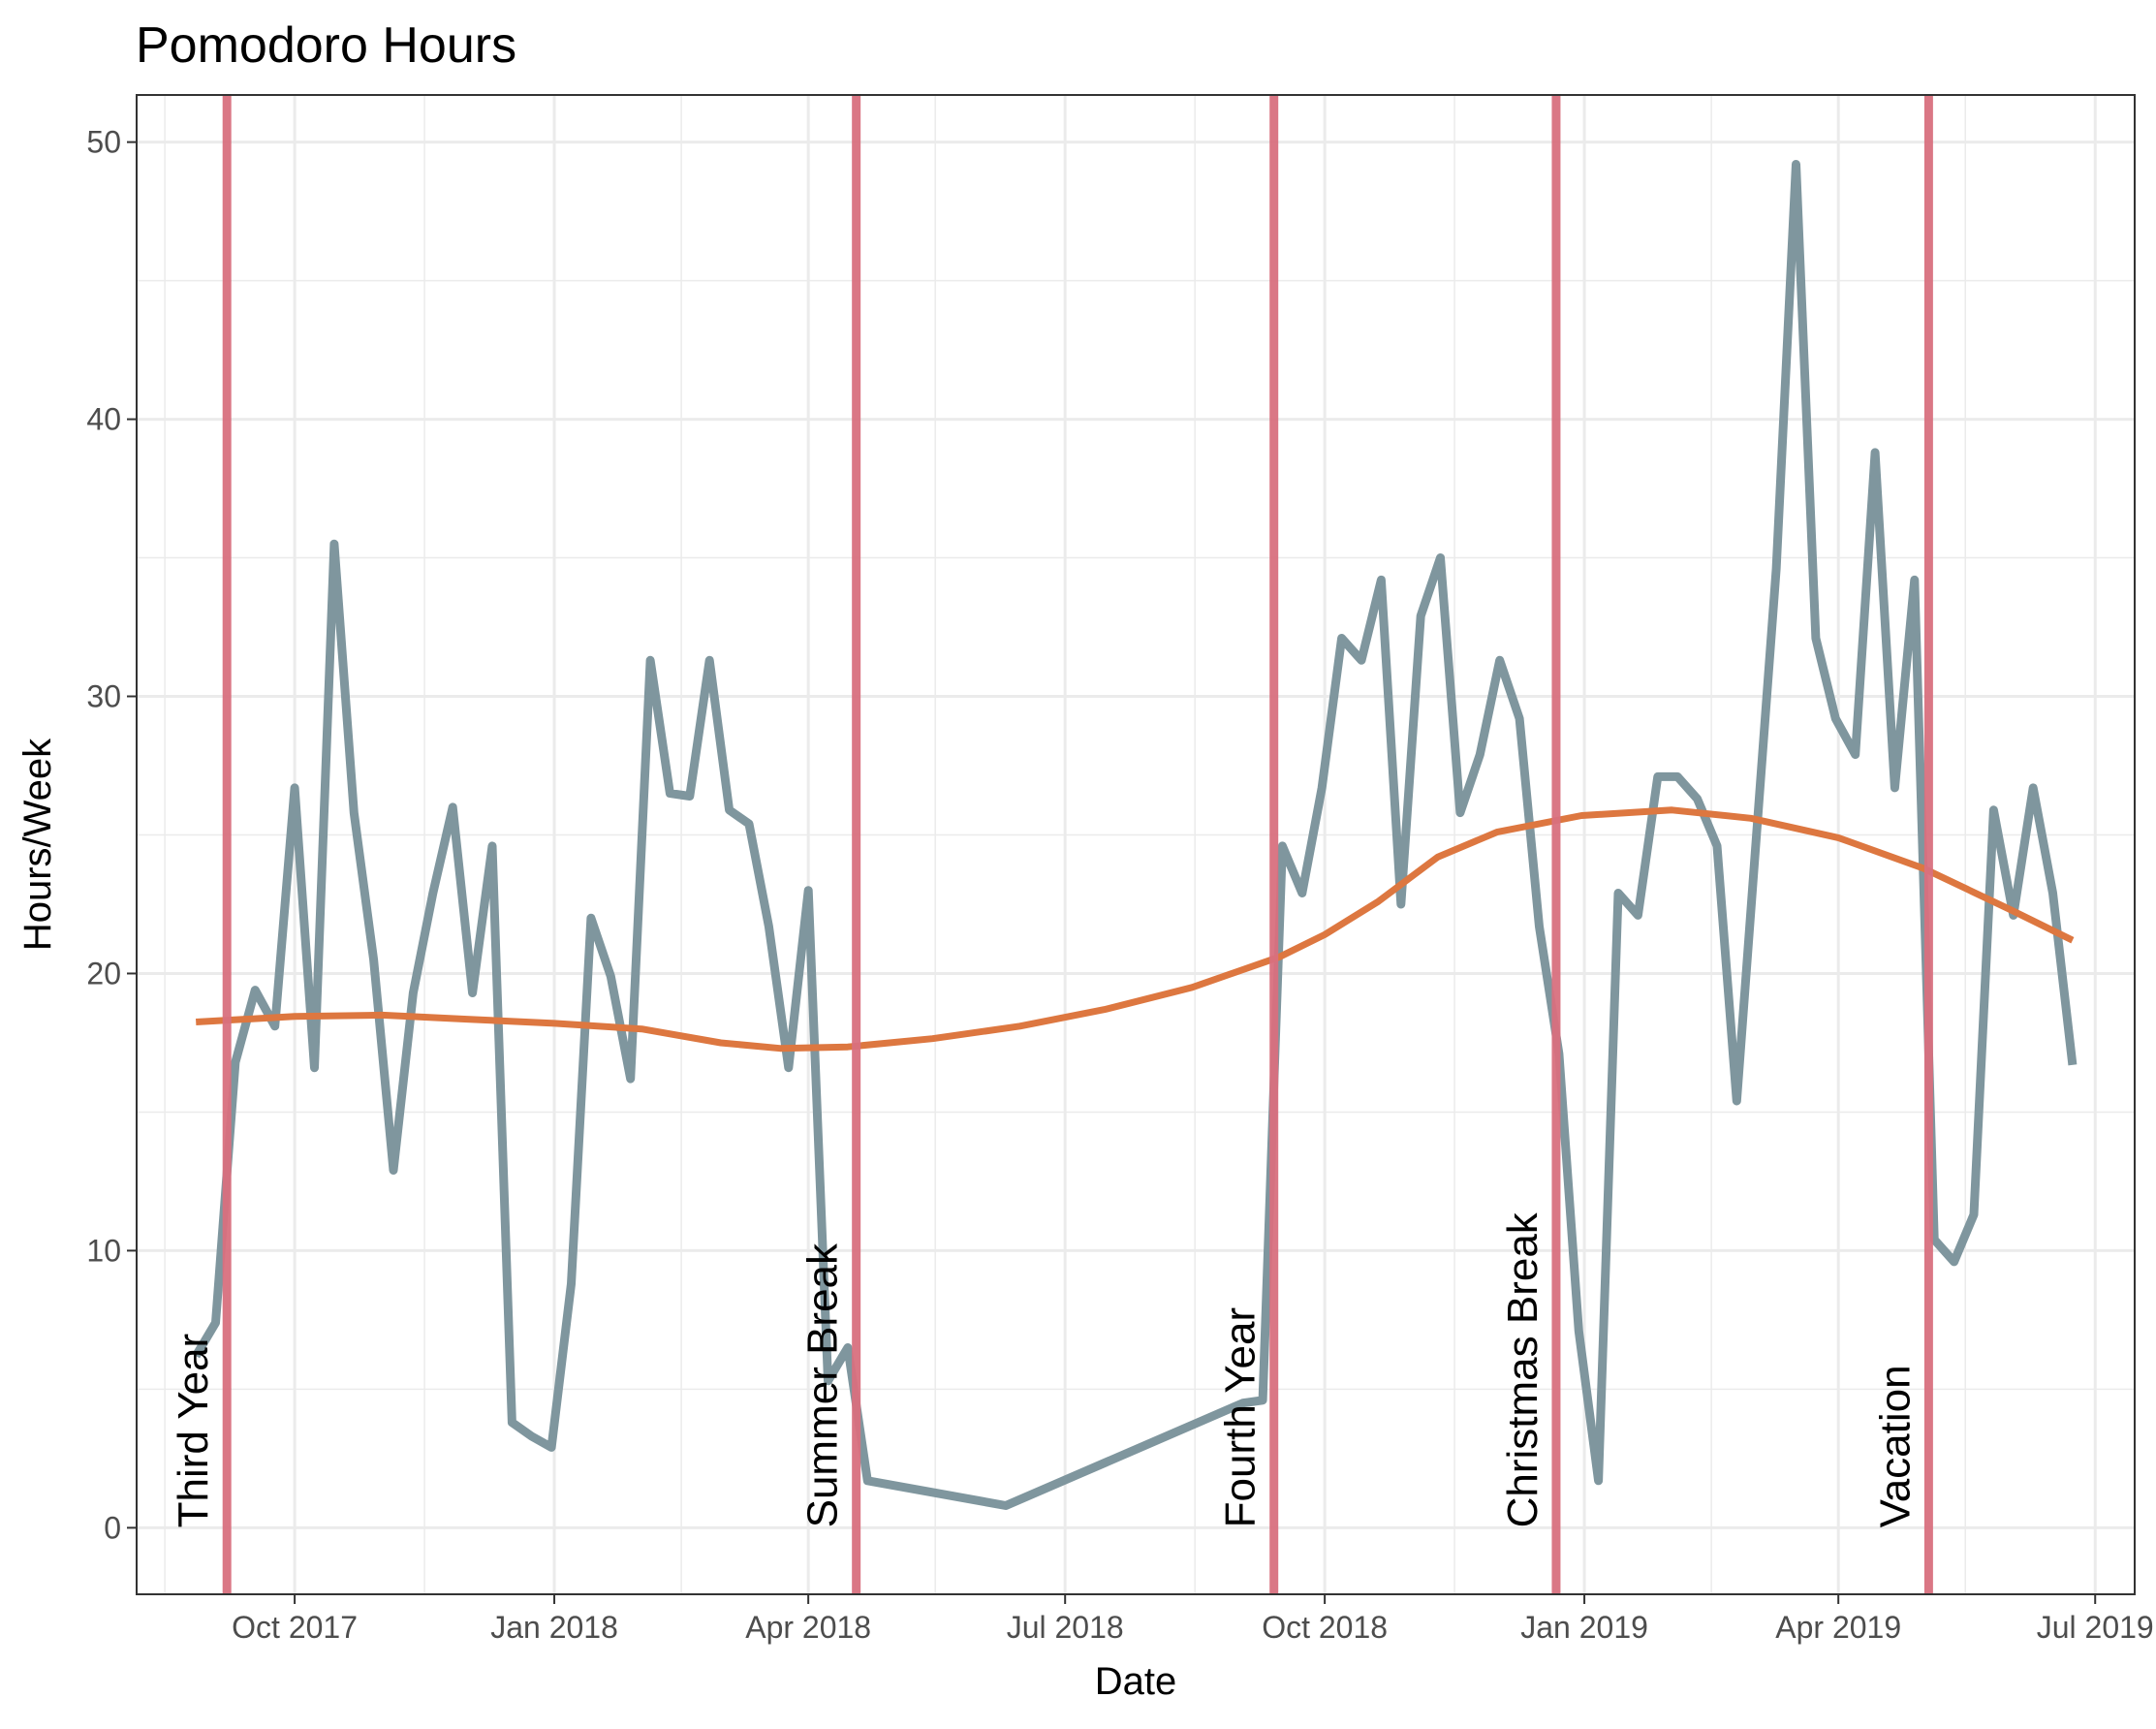 The width and height of the screenshot is (2156, 1729). What do you see at coordinates (1895, 1446) in the screenshot?
I see `event-label: Vacation` at bounding box center [1895, 1446].